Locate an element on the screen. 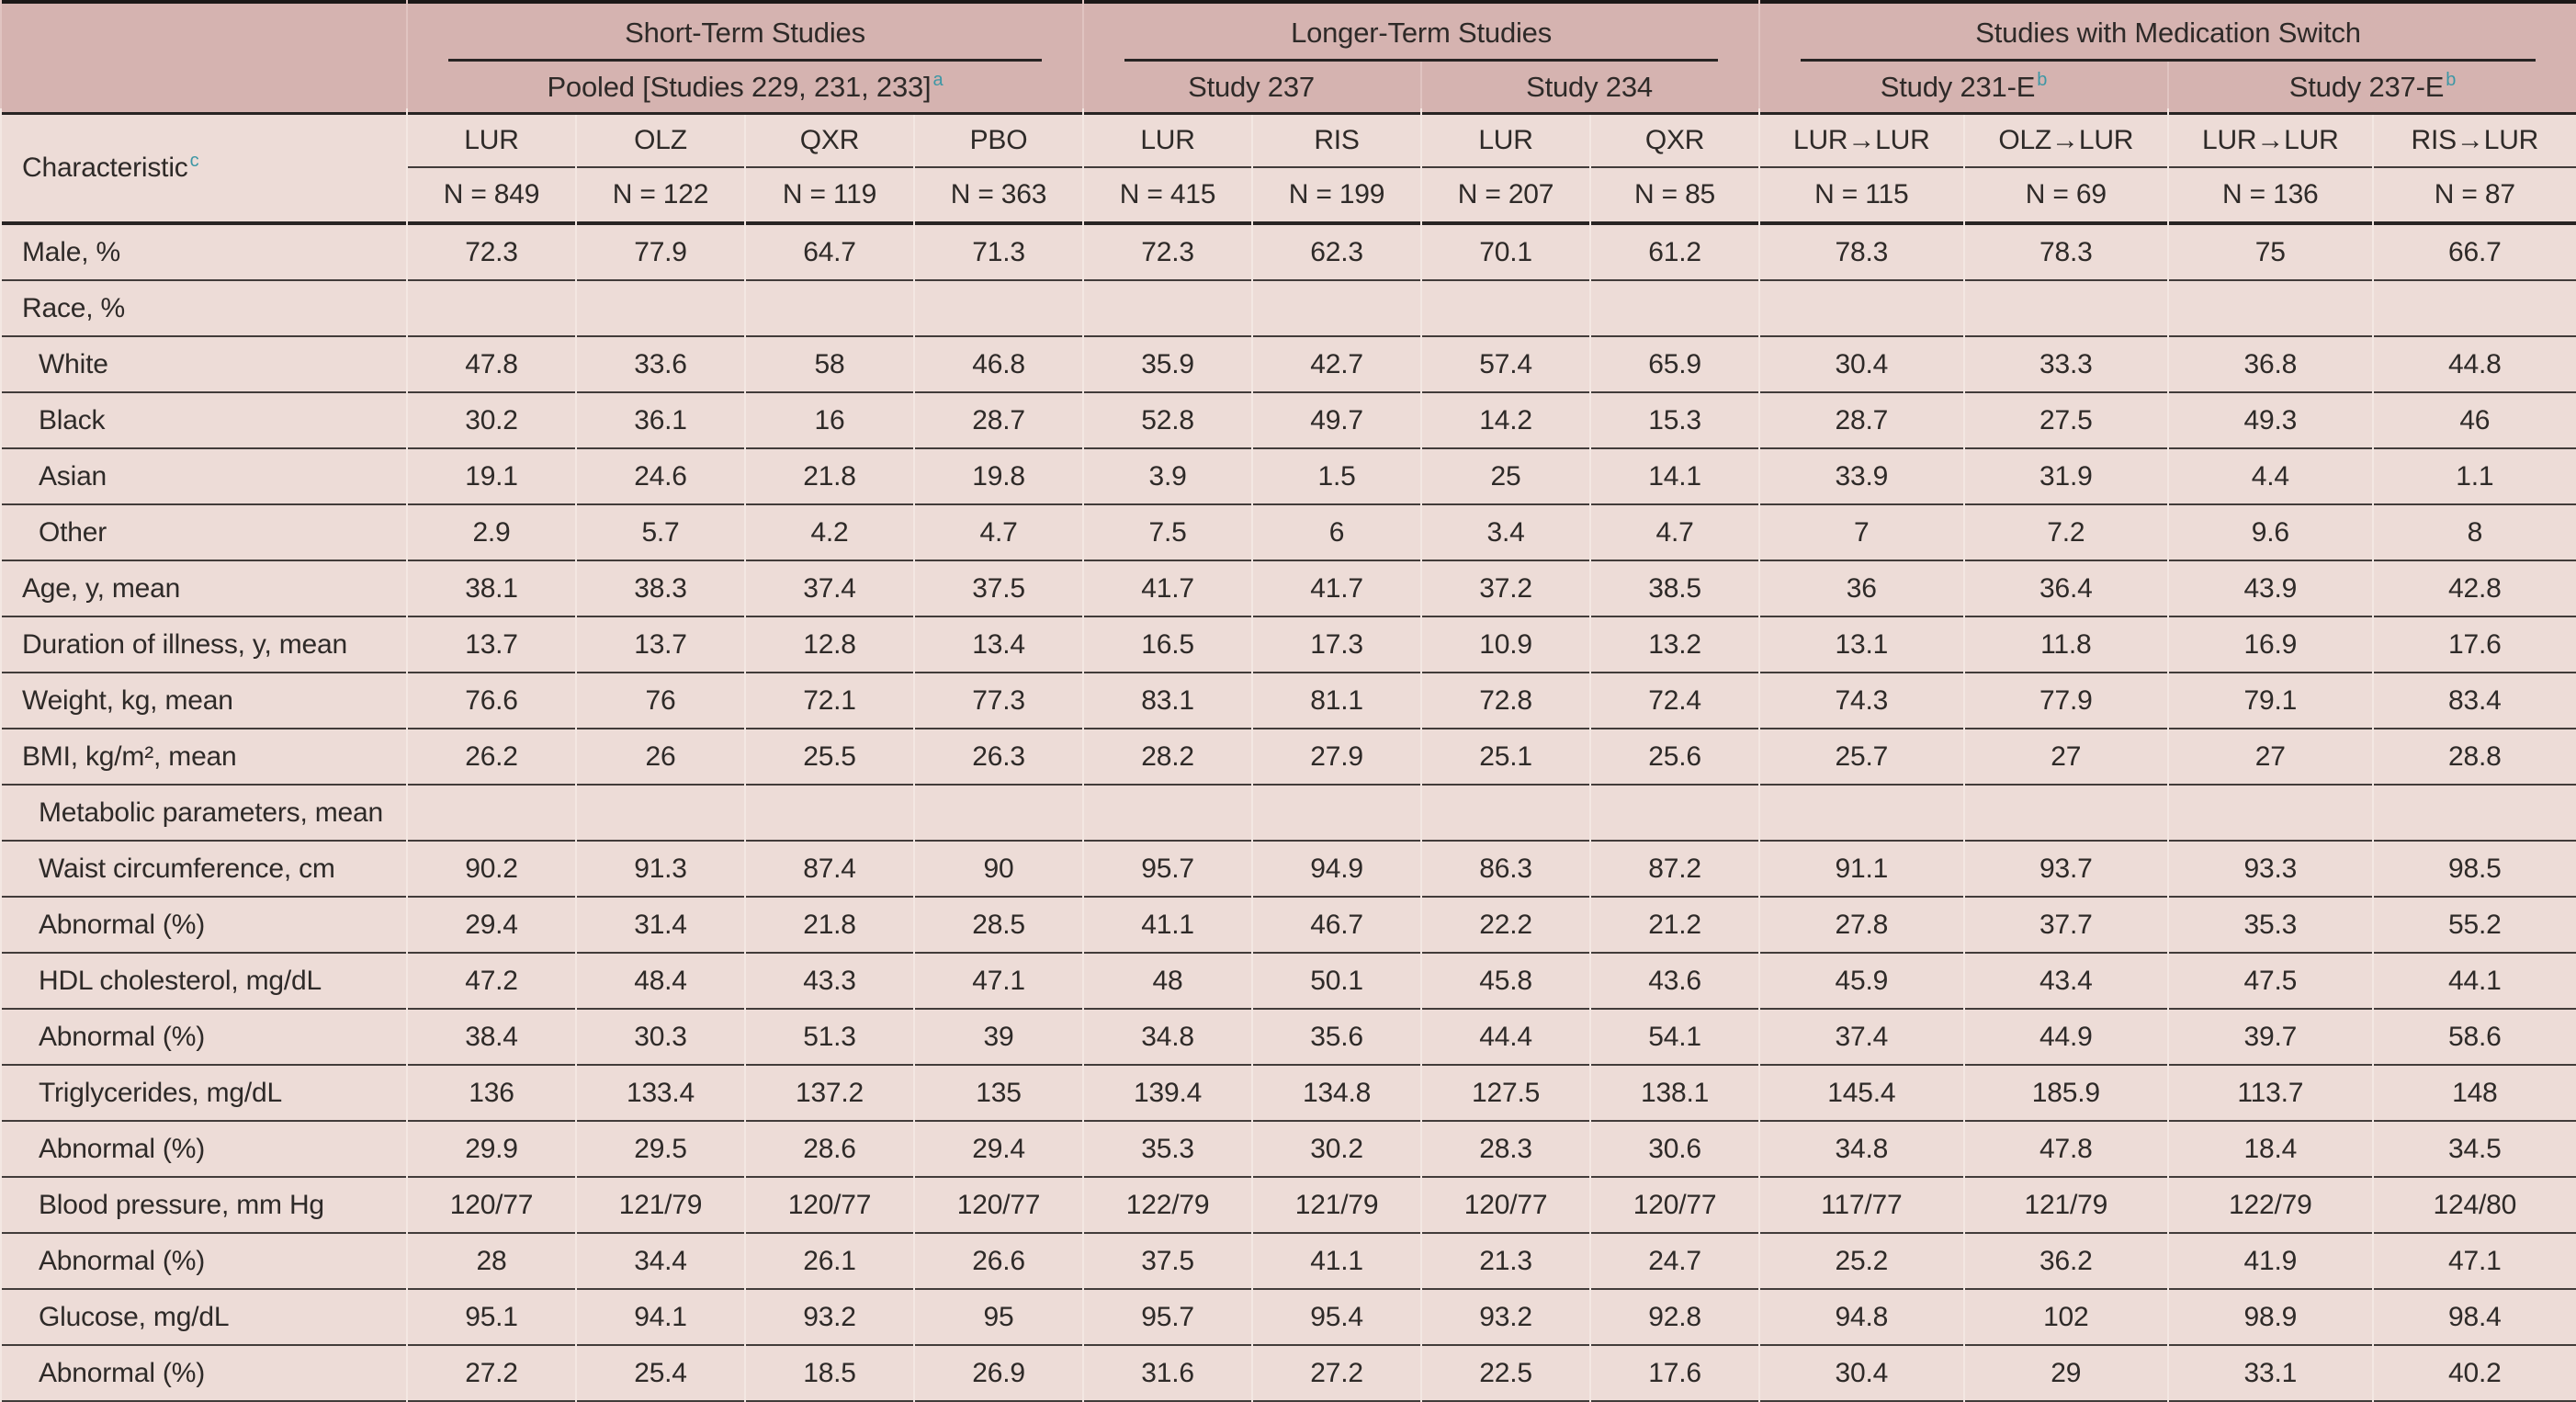 Image resolution: width=2576 pixels, height=1402 pixels. column-n-header: N = 119 is located at coordinates (829, 196).